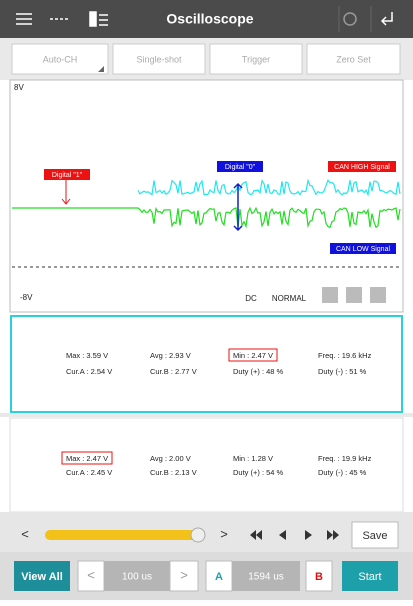  I want to click on cursor-span: 1594 us, so click(266, 577).